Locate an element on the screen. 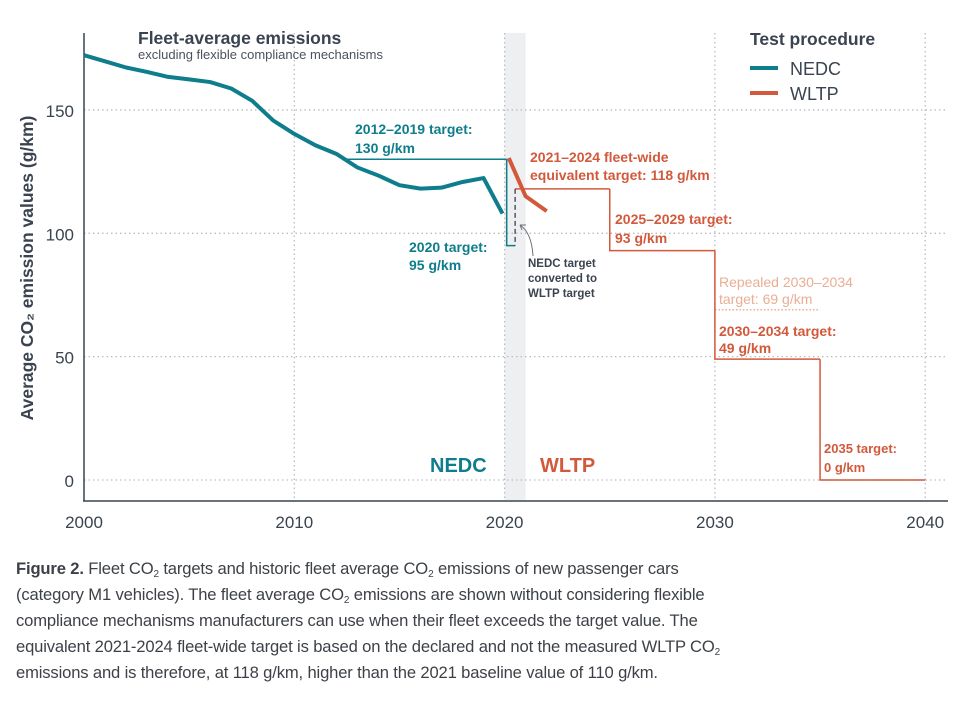 The height and width of the screenshot is (711, 980). annotation-arrow is located at coordinates (526, 240).